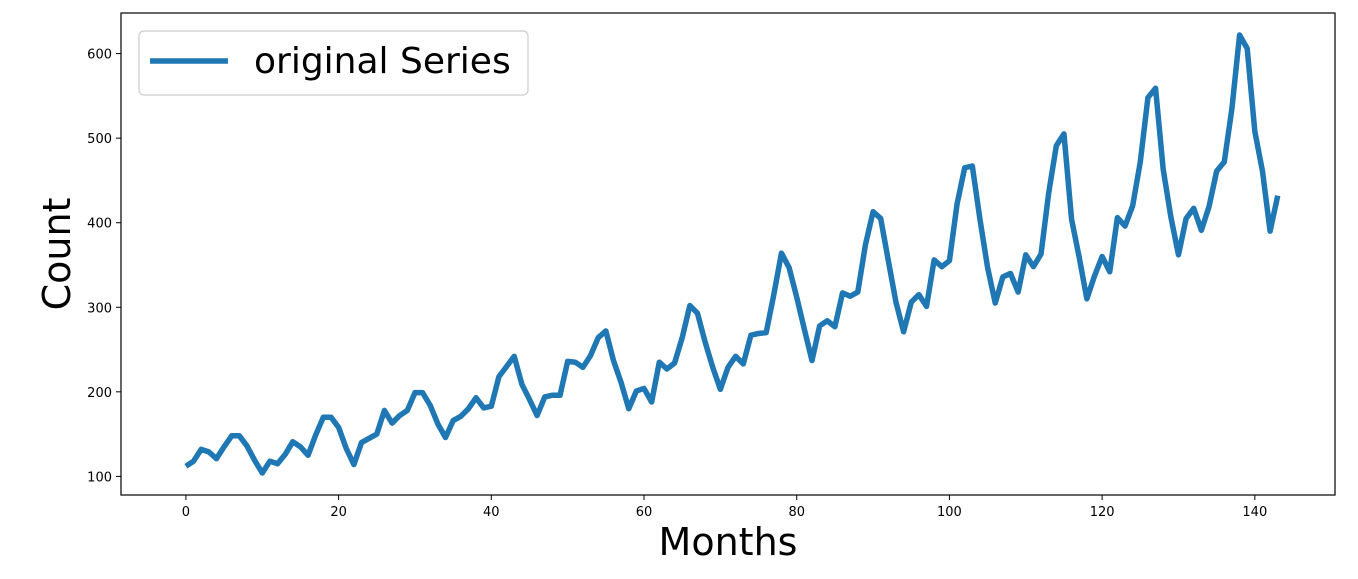 Image resolution: width=1358 pixels, height=579 pixels. Describe the element at coordinates (949, 512) in the screenshot. I see `x-tick-label: 100` at that location.